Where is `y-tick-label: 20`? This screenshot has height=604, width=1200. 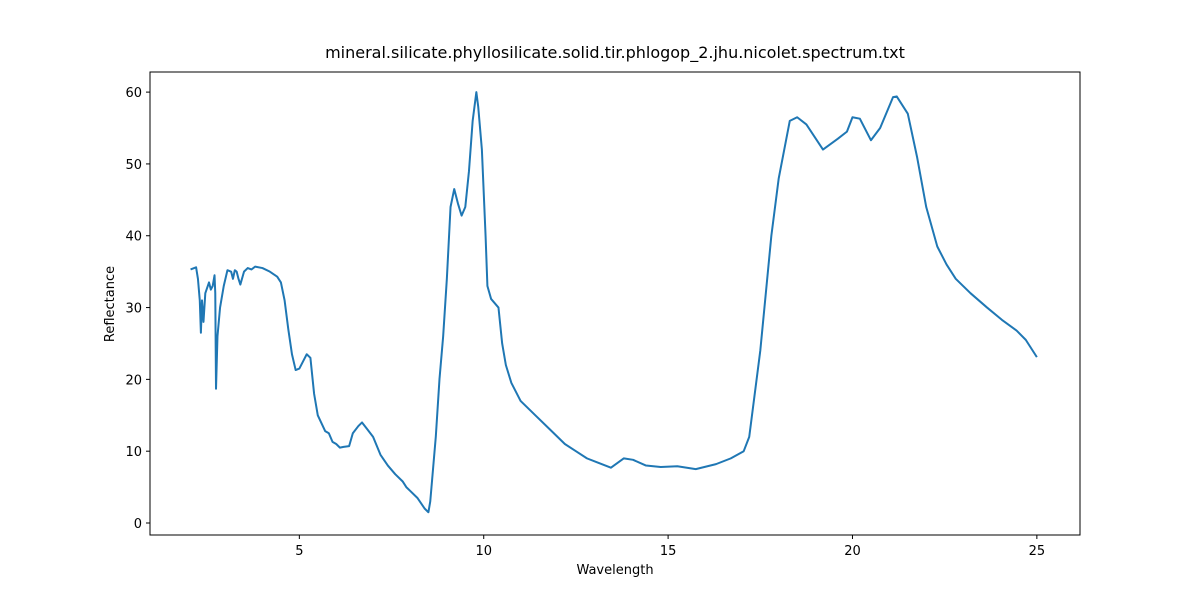 y-tick-label: 20 is located at coordinates (133, 380).